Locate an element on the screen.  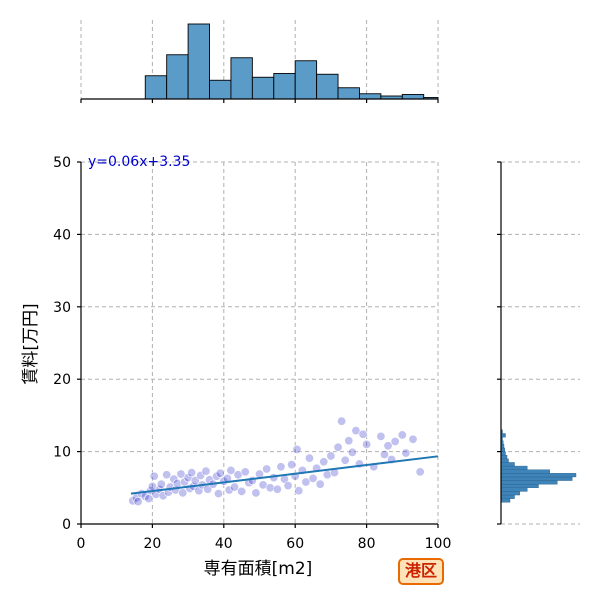
y-tick-label: 10 is located at coordinates (62, 453).